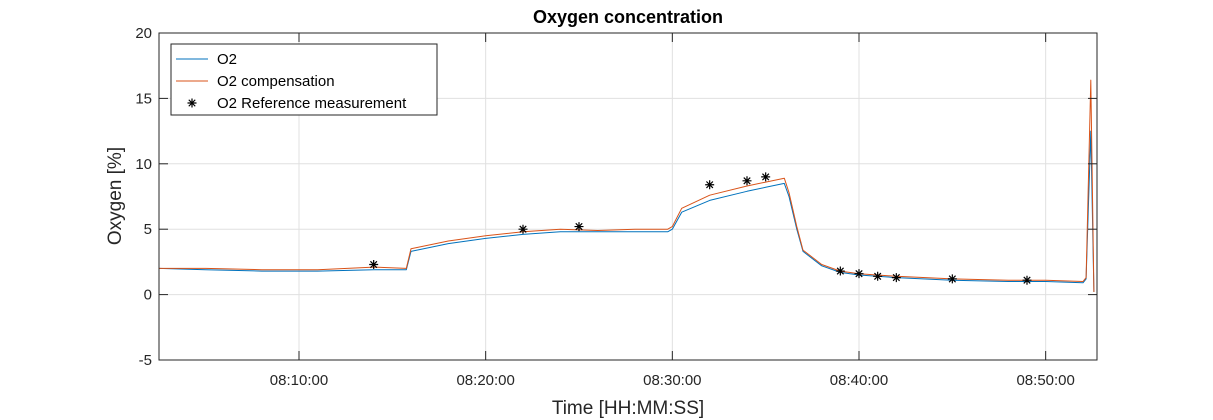 This screenshot has height=420, width=1213. Describe the element at coordinates (628, 408) in the screenshot. I see `x-axis-label: Time [HH:MM:SS]` at that location.